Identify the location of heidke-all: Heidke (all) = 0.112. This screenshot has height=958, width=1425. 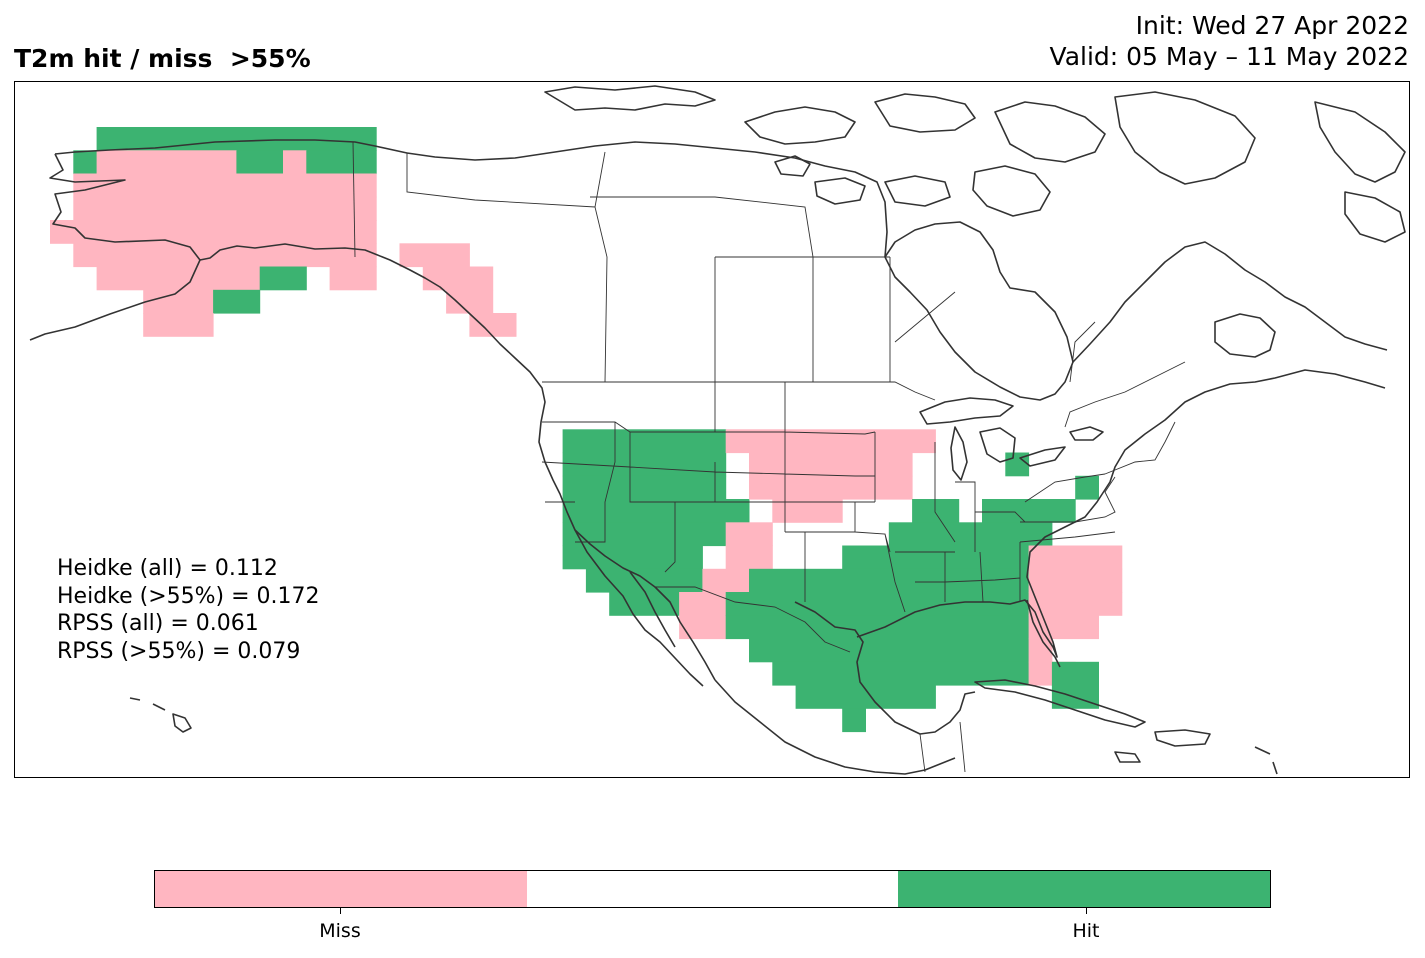
(167, 568).